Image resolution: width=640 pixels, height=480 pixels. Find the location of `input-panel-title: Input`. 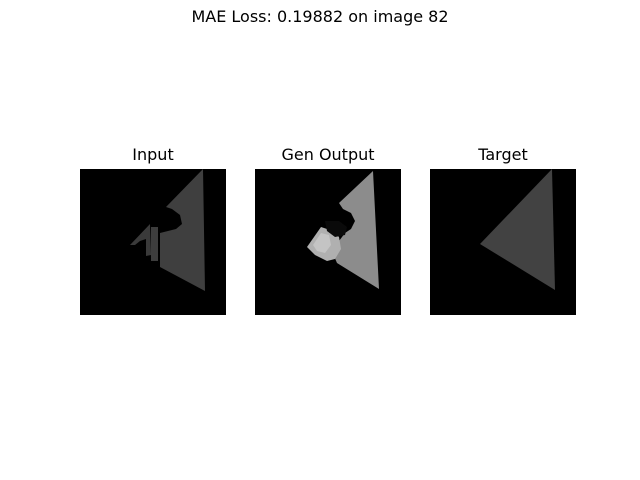

input-panel-title: Input is located at coordinates (153, 154).